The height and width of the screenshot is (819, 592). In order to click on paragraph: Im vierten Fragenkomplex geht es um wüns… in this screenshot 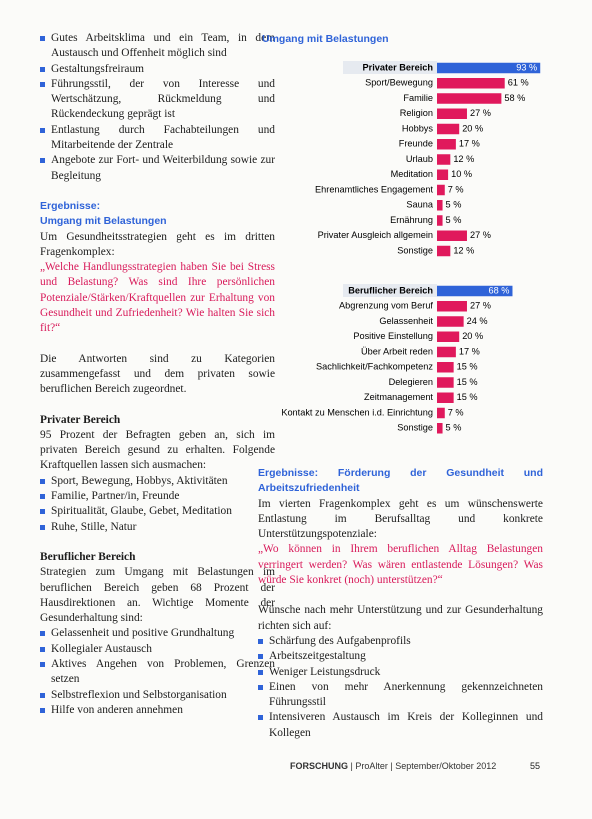, I will do `click(400, 519)`.